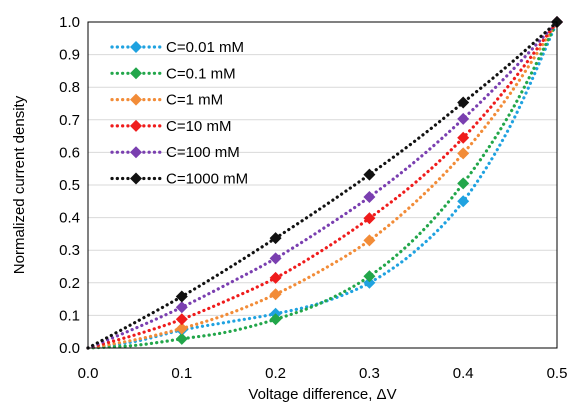  I want to click on x-tick-label: 0.3, so click(369, 373).